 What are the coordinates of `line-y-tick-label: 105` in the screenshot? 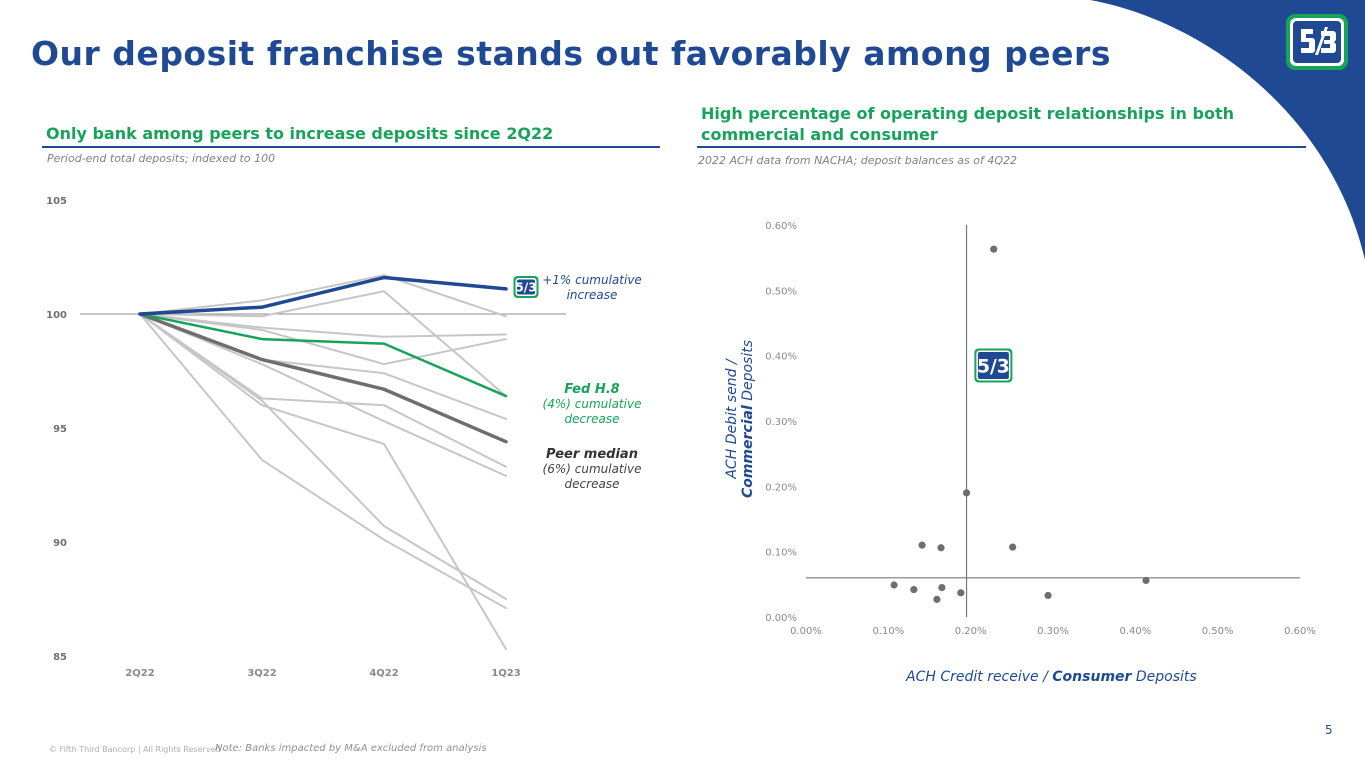 It's located at (56, 201).